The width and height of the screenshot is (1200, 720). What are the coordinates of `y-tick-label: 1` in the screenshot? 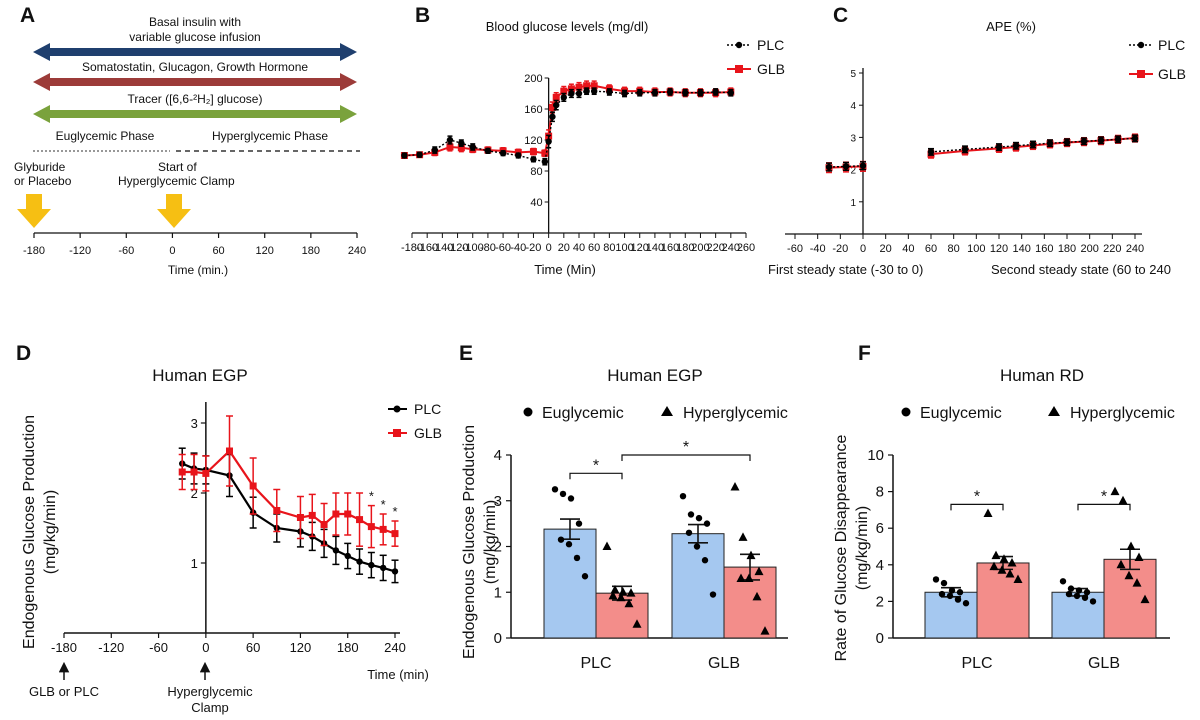 It's located at (853, 203).